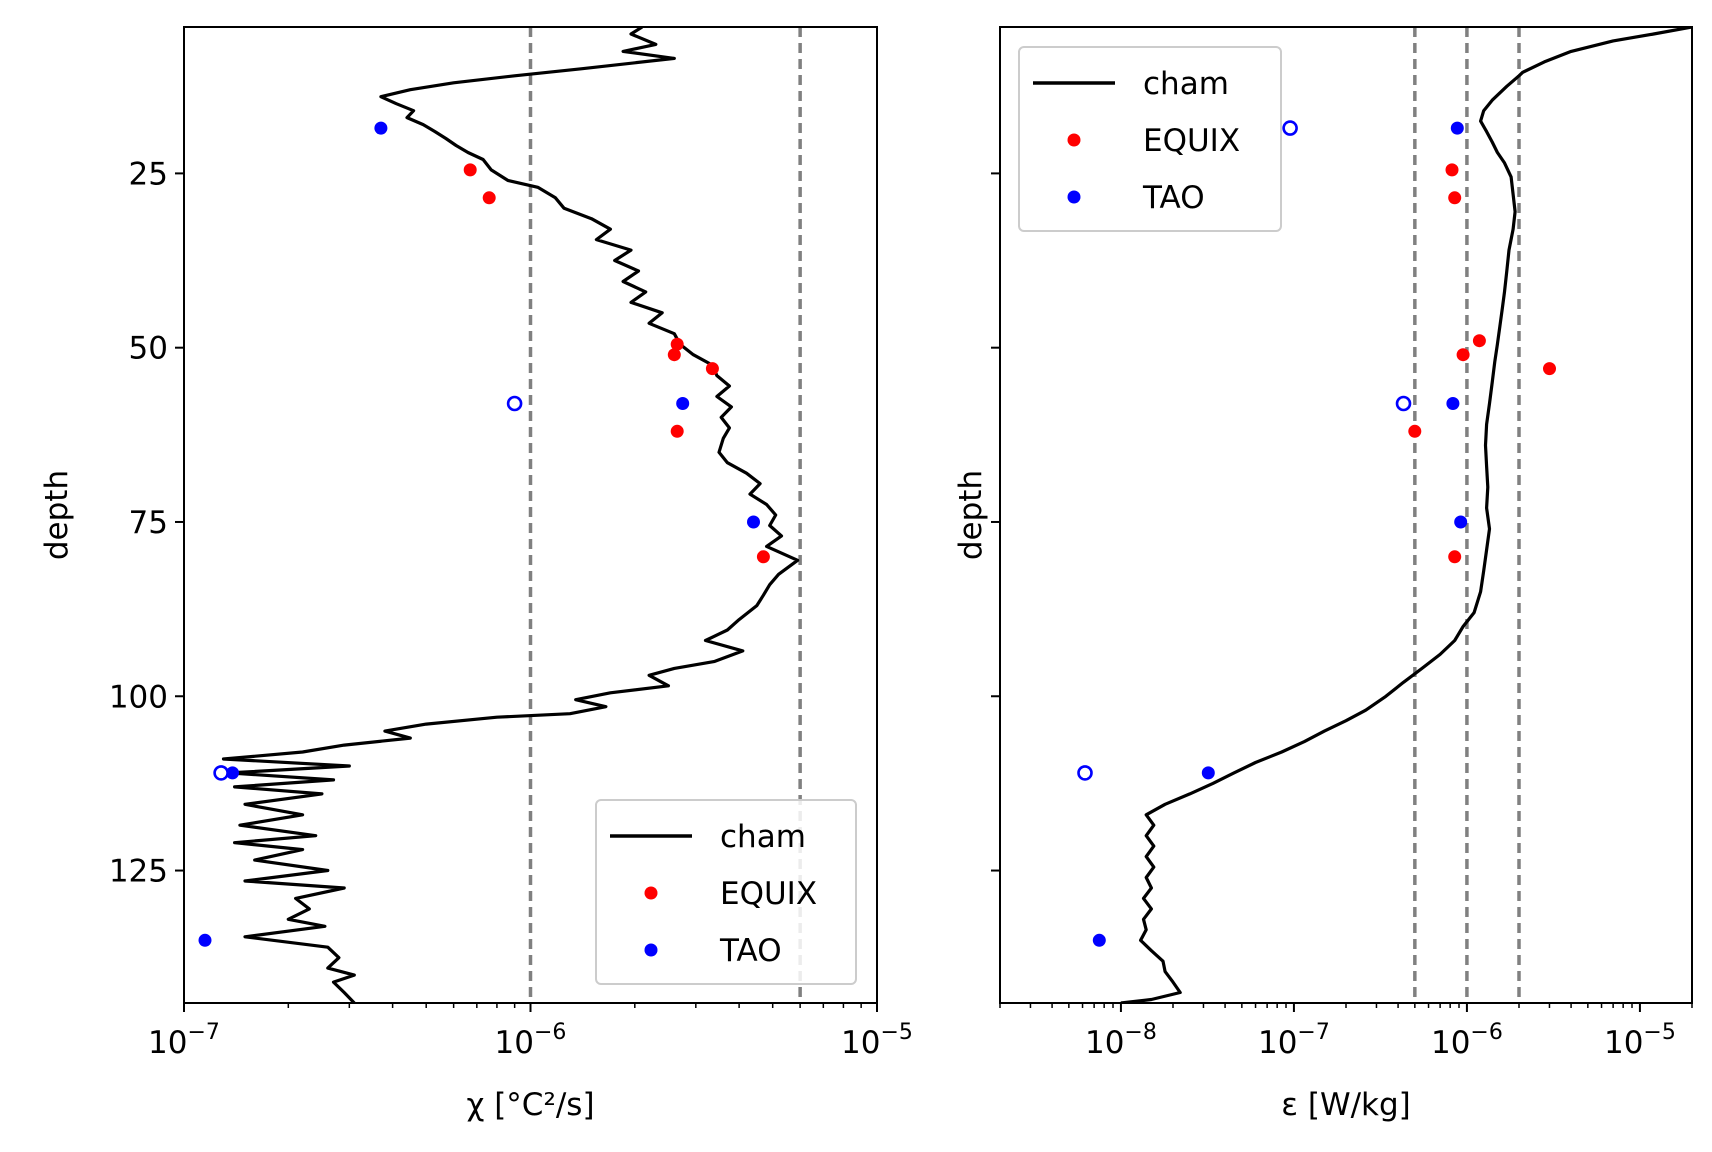  I want to click on chi-y-ticks: 25 50 75 100 125, so click(146, 523).